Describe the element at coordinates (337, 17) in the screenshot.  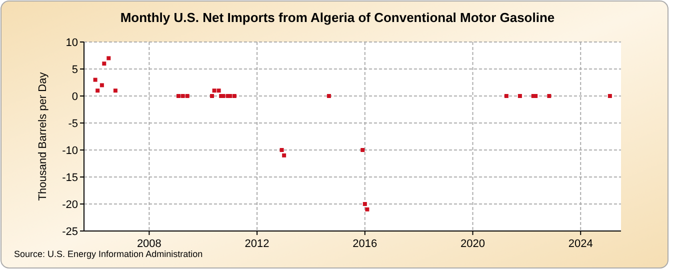
I see `chart-title: Monthly U.S. Net Imports from Algeria of Conventional Motor Gasoline` at that location.